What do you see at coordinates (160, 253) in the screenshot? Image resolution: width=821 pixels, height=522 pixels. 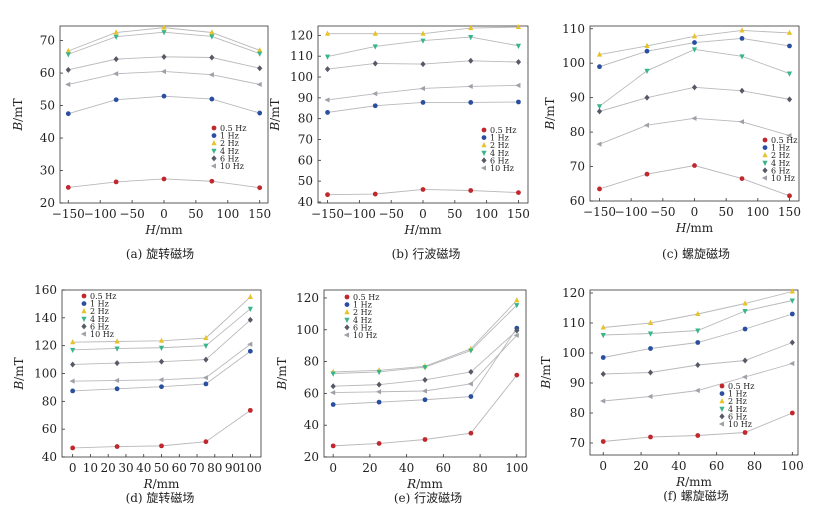 I see `subfigure-caption: (a) 旋转磁场` at bounding box center [160, 253].